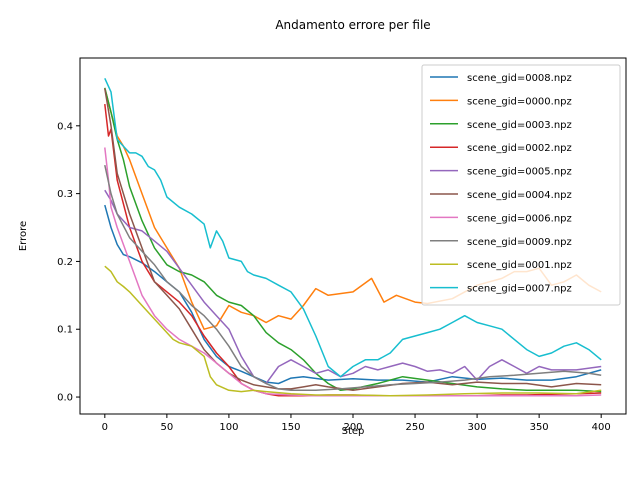 This screenshot has height=480, width=640. Describe the element at coordinates (65, 398) in the screenshot. I see `y-tick-label: 0.0` at that location.